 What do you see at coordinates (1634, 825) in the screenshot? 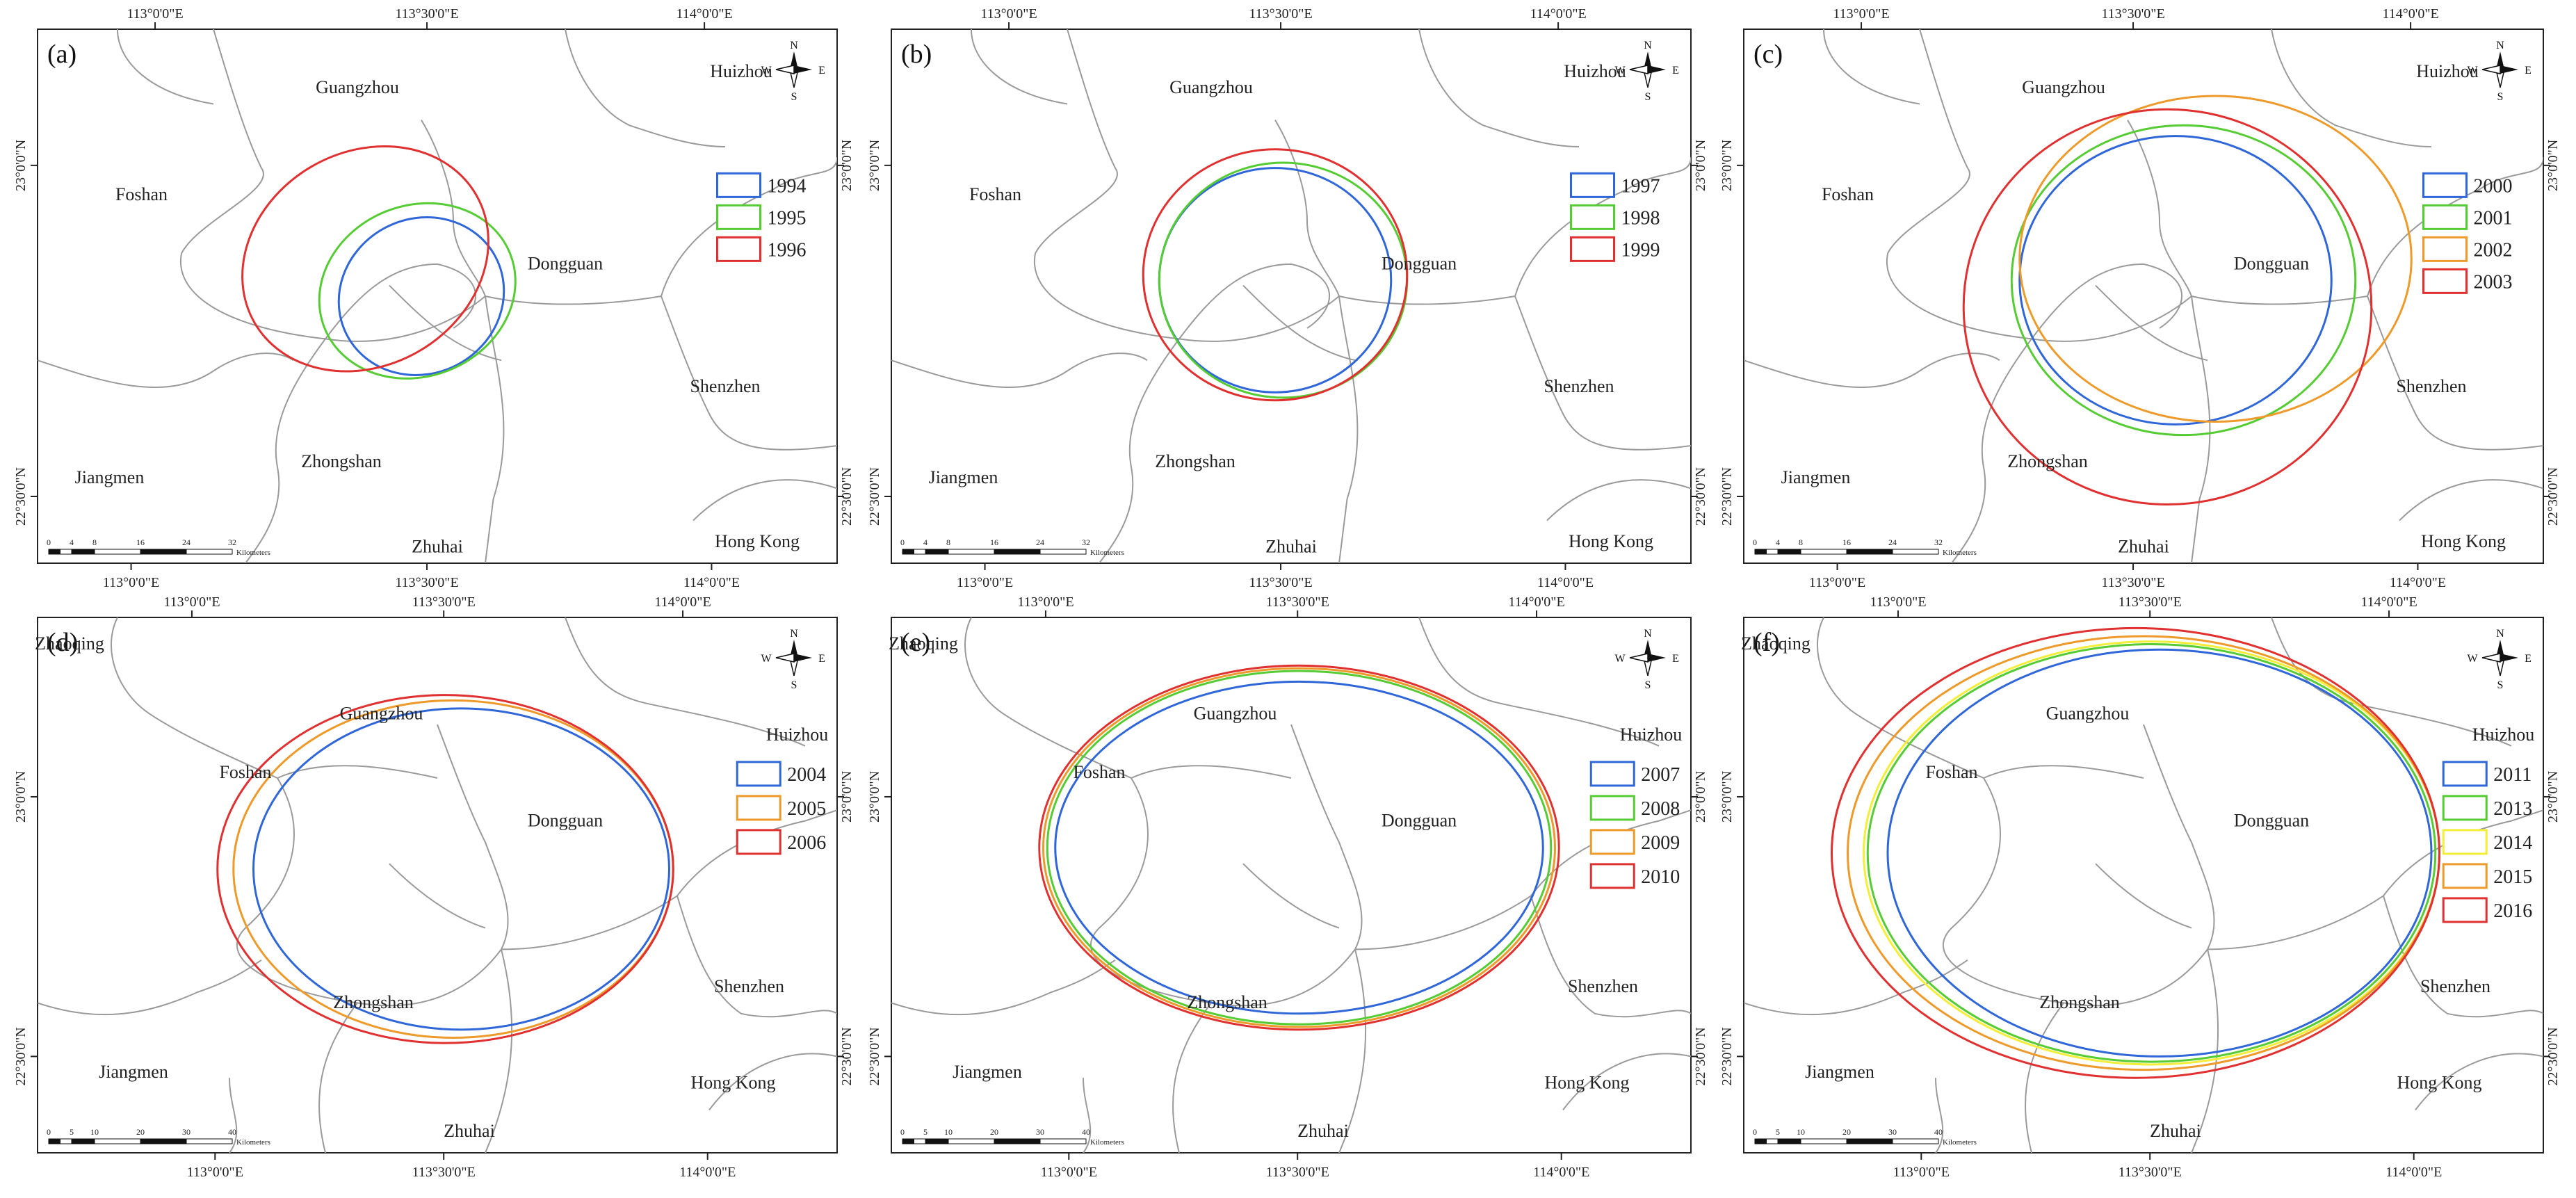
I see `map-legend: 2007 2008 2009 2010` at bounding box center [1634, 825].